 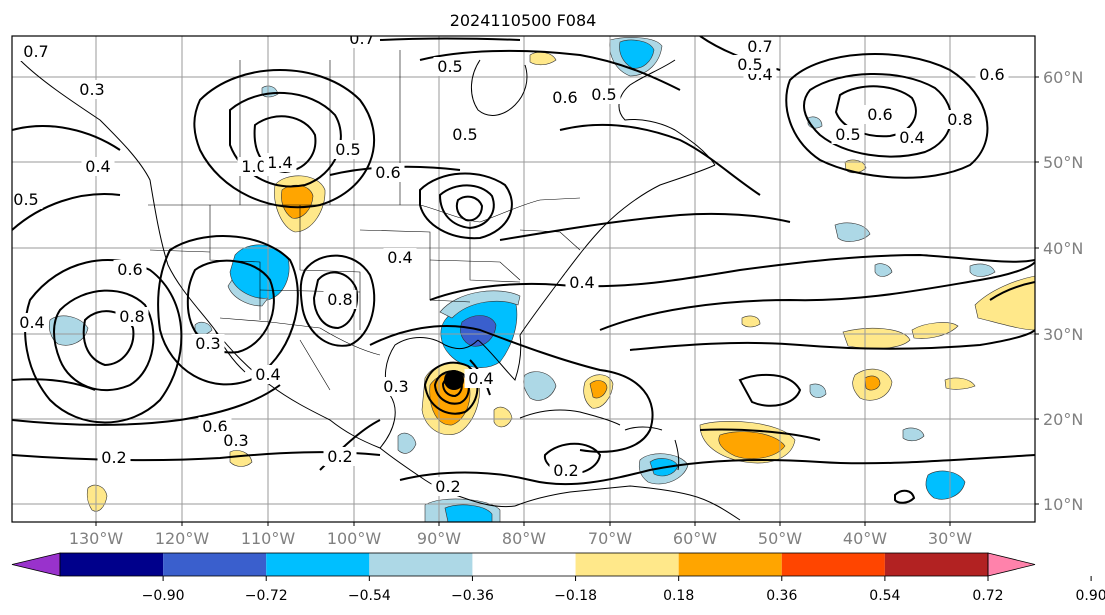 I want to click on contour-canada-low-outer, so click(x=284, y=139).